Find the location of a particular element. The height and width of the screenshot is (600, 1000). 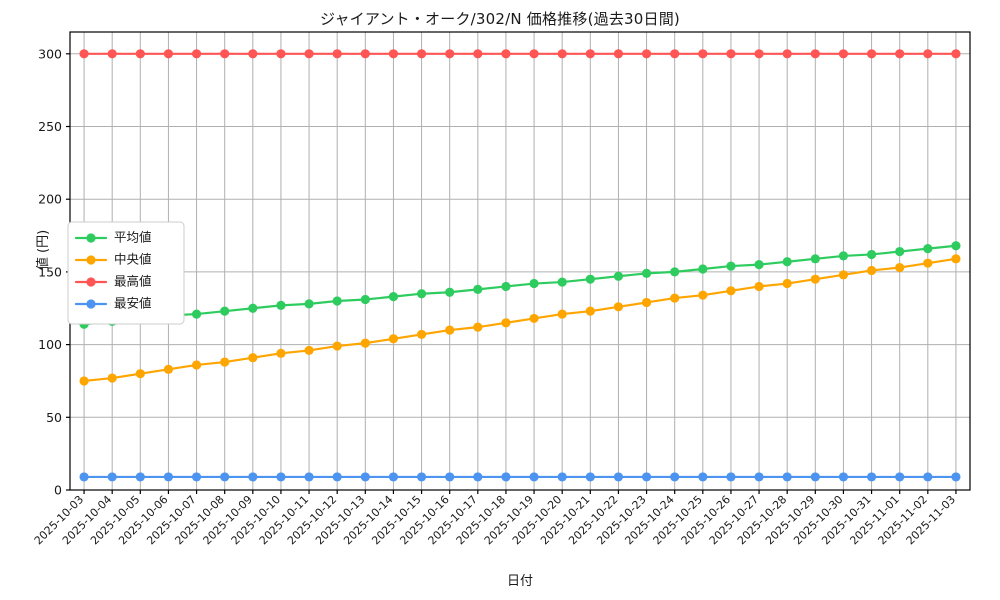

y-axis-ticks: 0 50 100 150 200 250 300 is located at coordinates (54, 272).